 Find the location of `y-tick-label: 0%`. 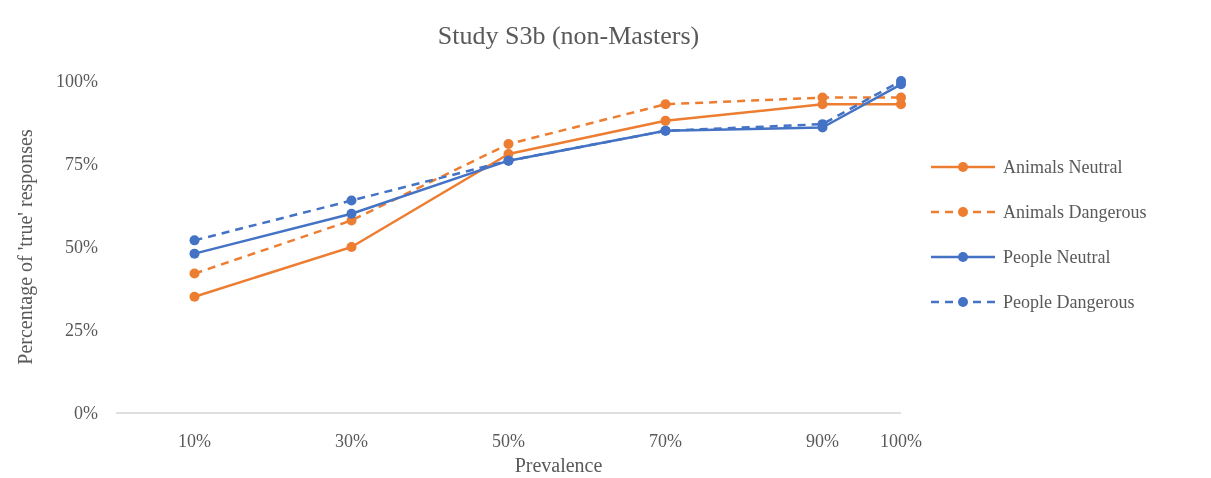

y-tick-label: 0% is located at coordinates (86, 413).